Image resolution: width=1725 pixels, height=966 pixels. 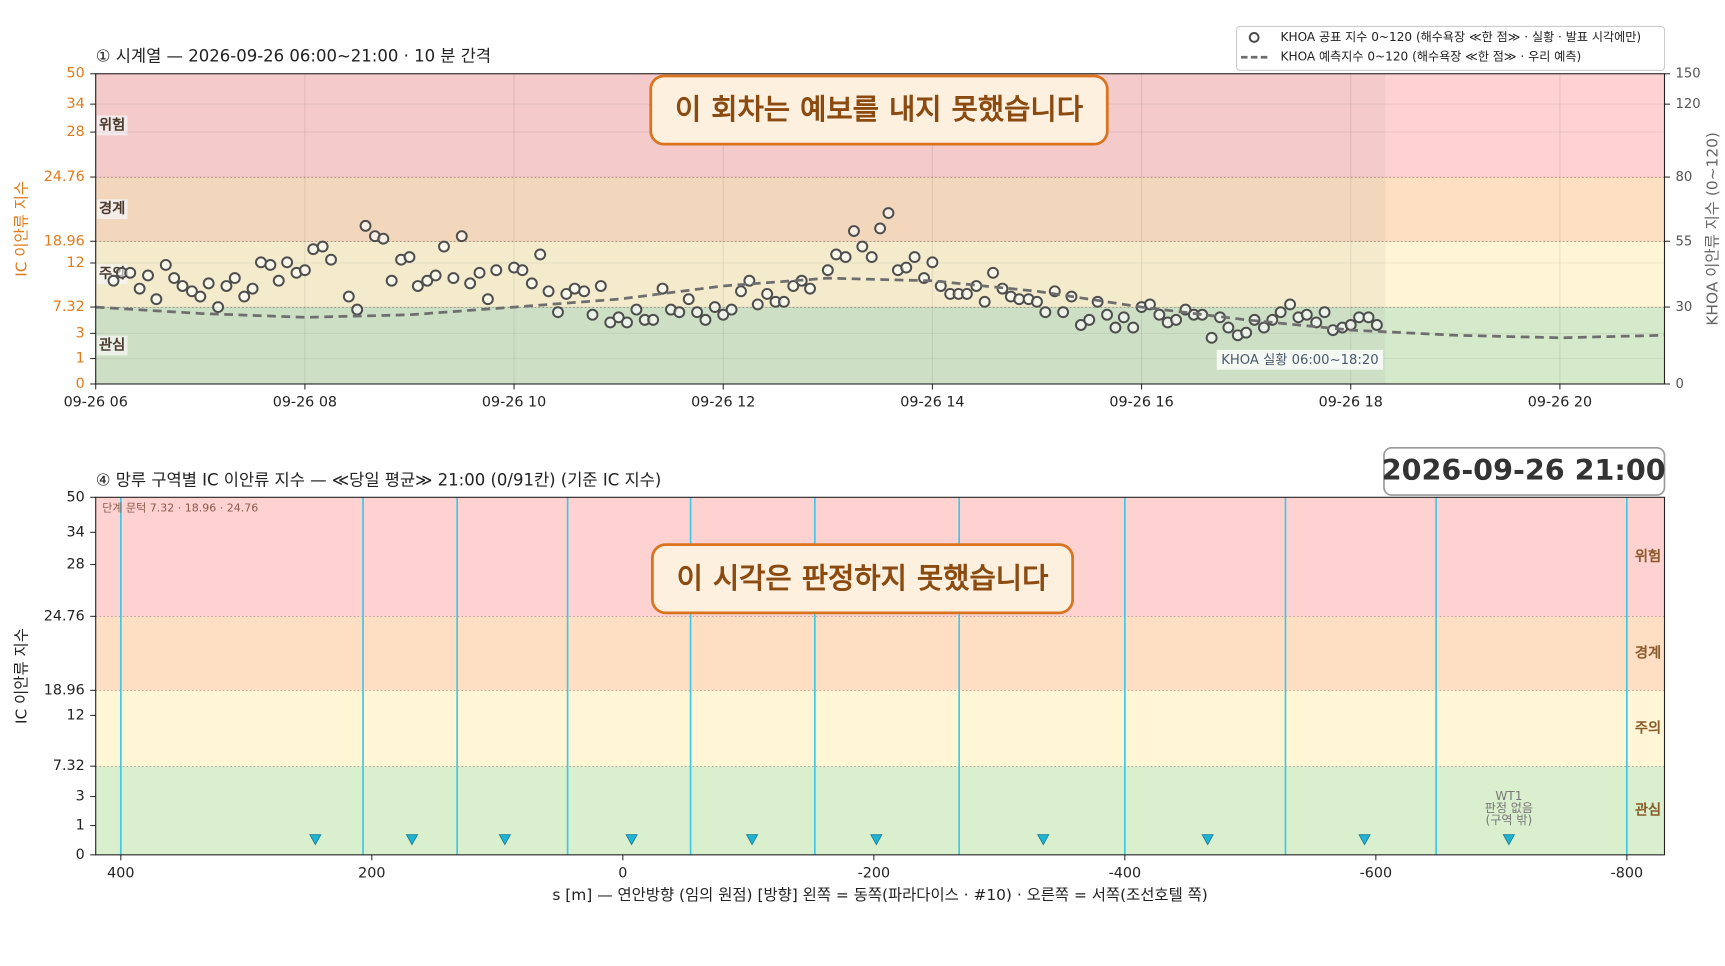 I want to click on x-tick-label: -400, so click(x=1125, y=874).